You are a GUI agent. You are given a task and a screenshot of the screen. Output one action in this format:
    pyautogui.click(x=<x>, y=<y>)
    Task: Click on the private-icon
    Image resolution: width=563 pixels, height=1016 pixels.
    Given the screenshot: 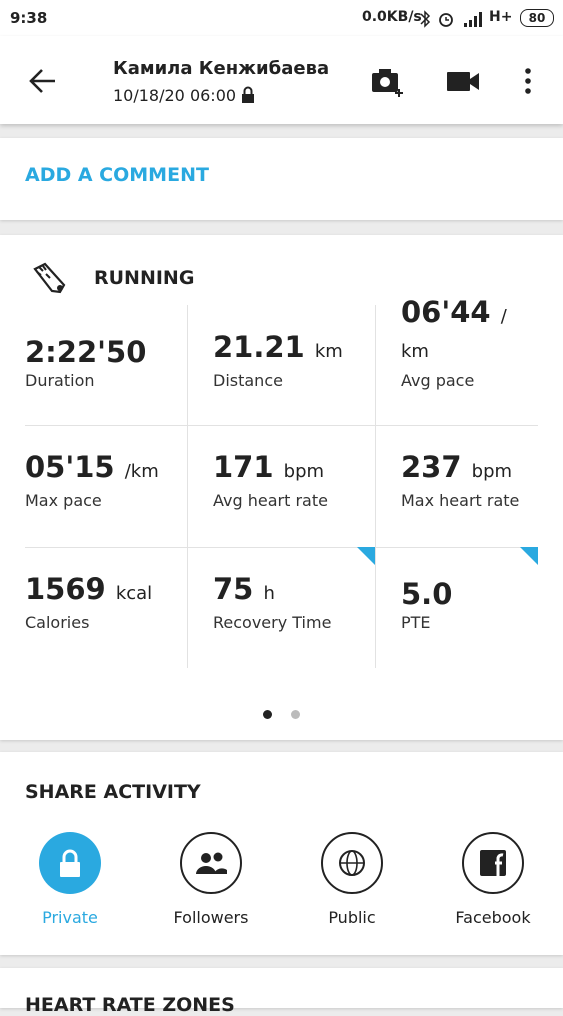 What is the action you would take?
    pyautogui.click(x=70, y=863)
    